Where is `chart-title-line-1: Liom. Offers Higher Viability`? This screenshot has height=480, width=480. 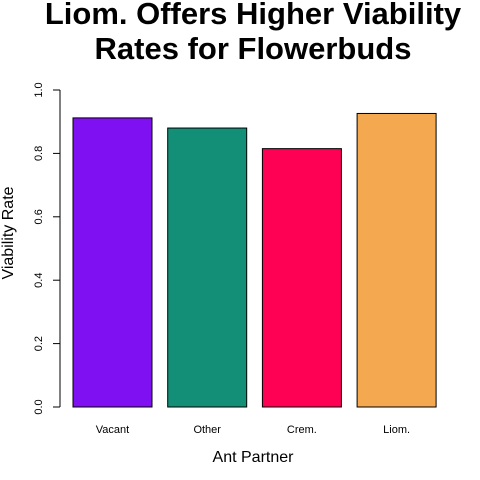
chart-title-line-1: Liom. Offers Higher Viability is located at coordinates (253, 15).